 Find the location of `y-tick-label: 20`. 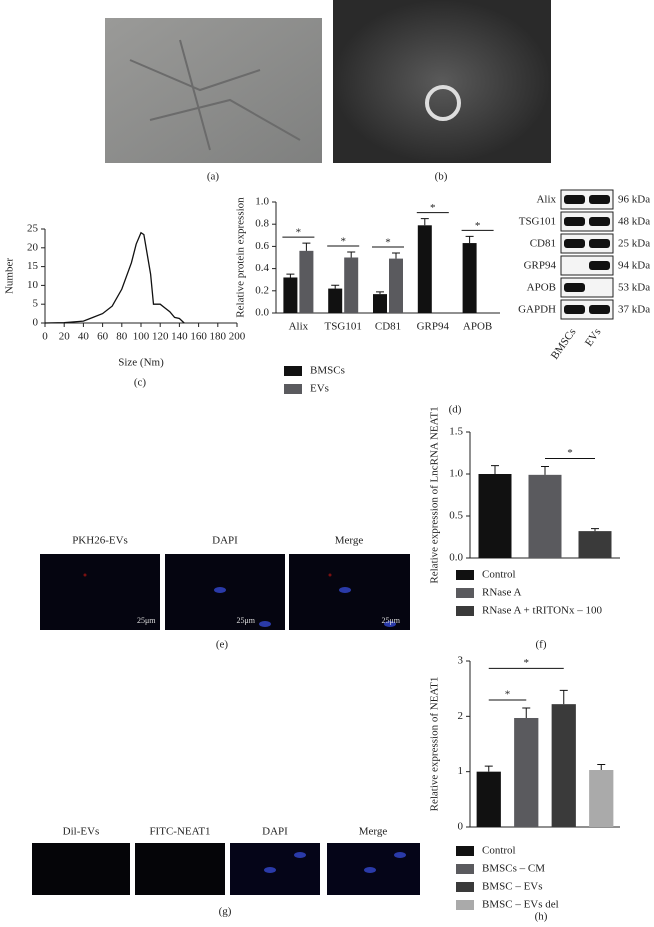

y-tick-label: 20 is located at coordinates (33, 247).